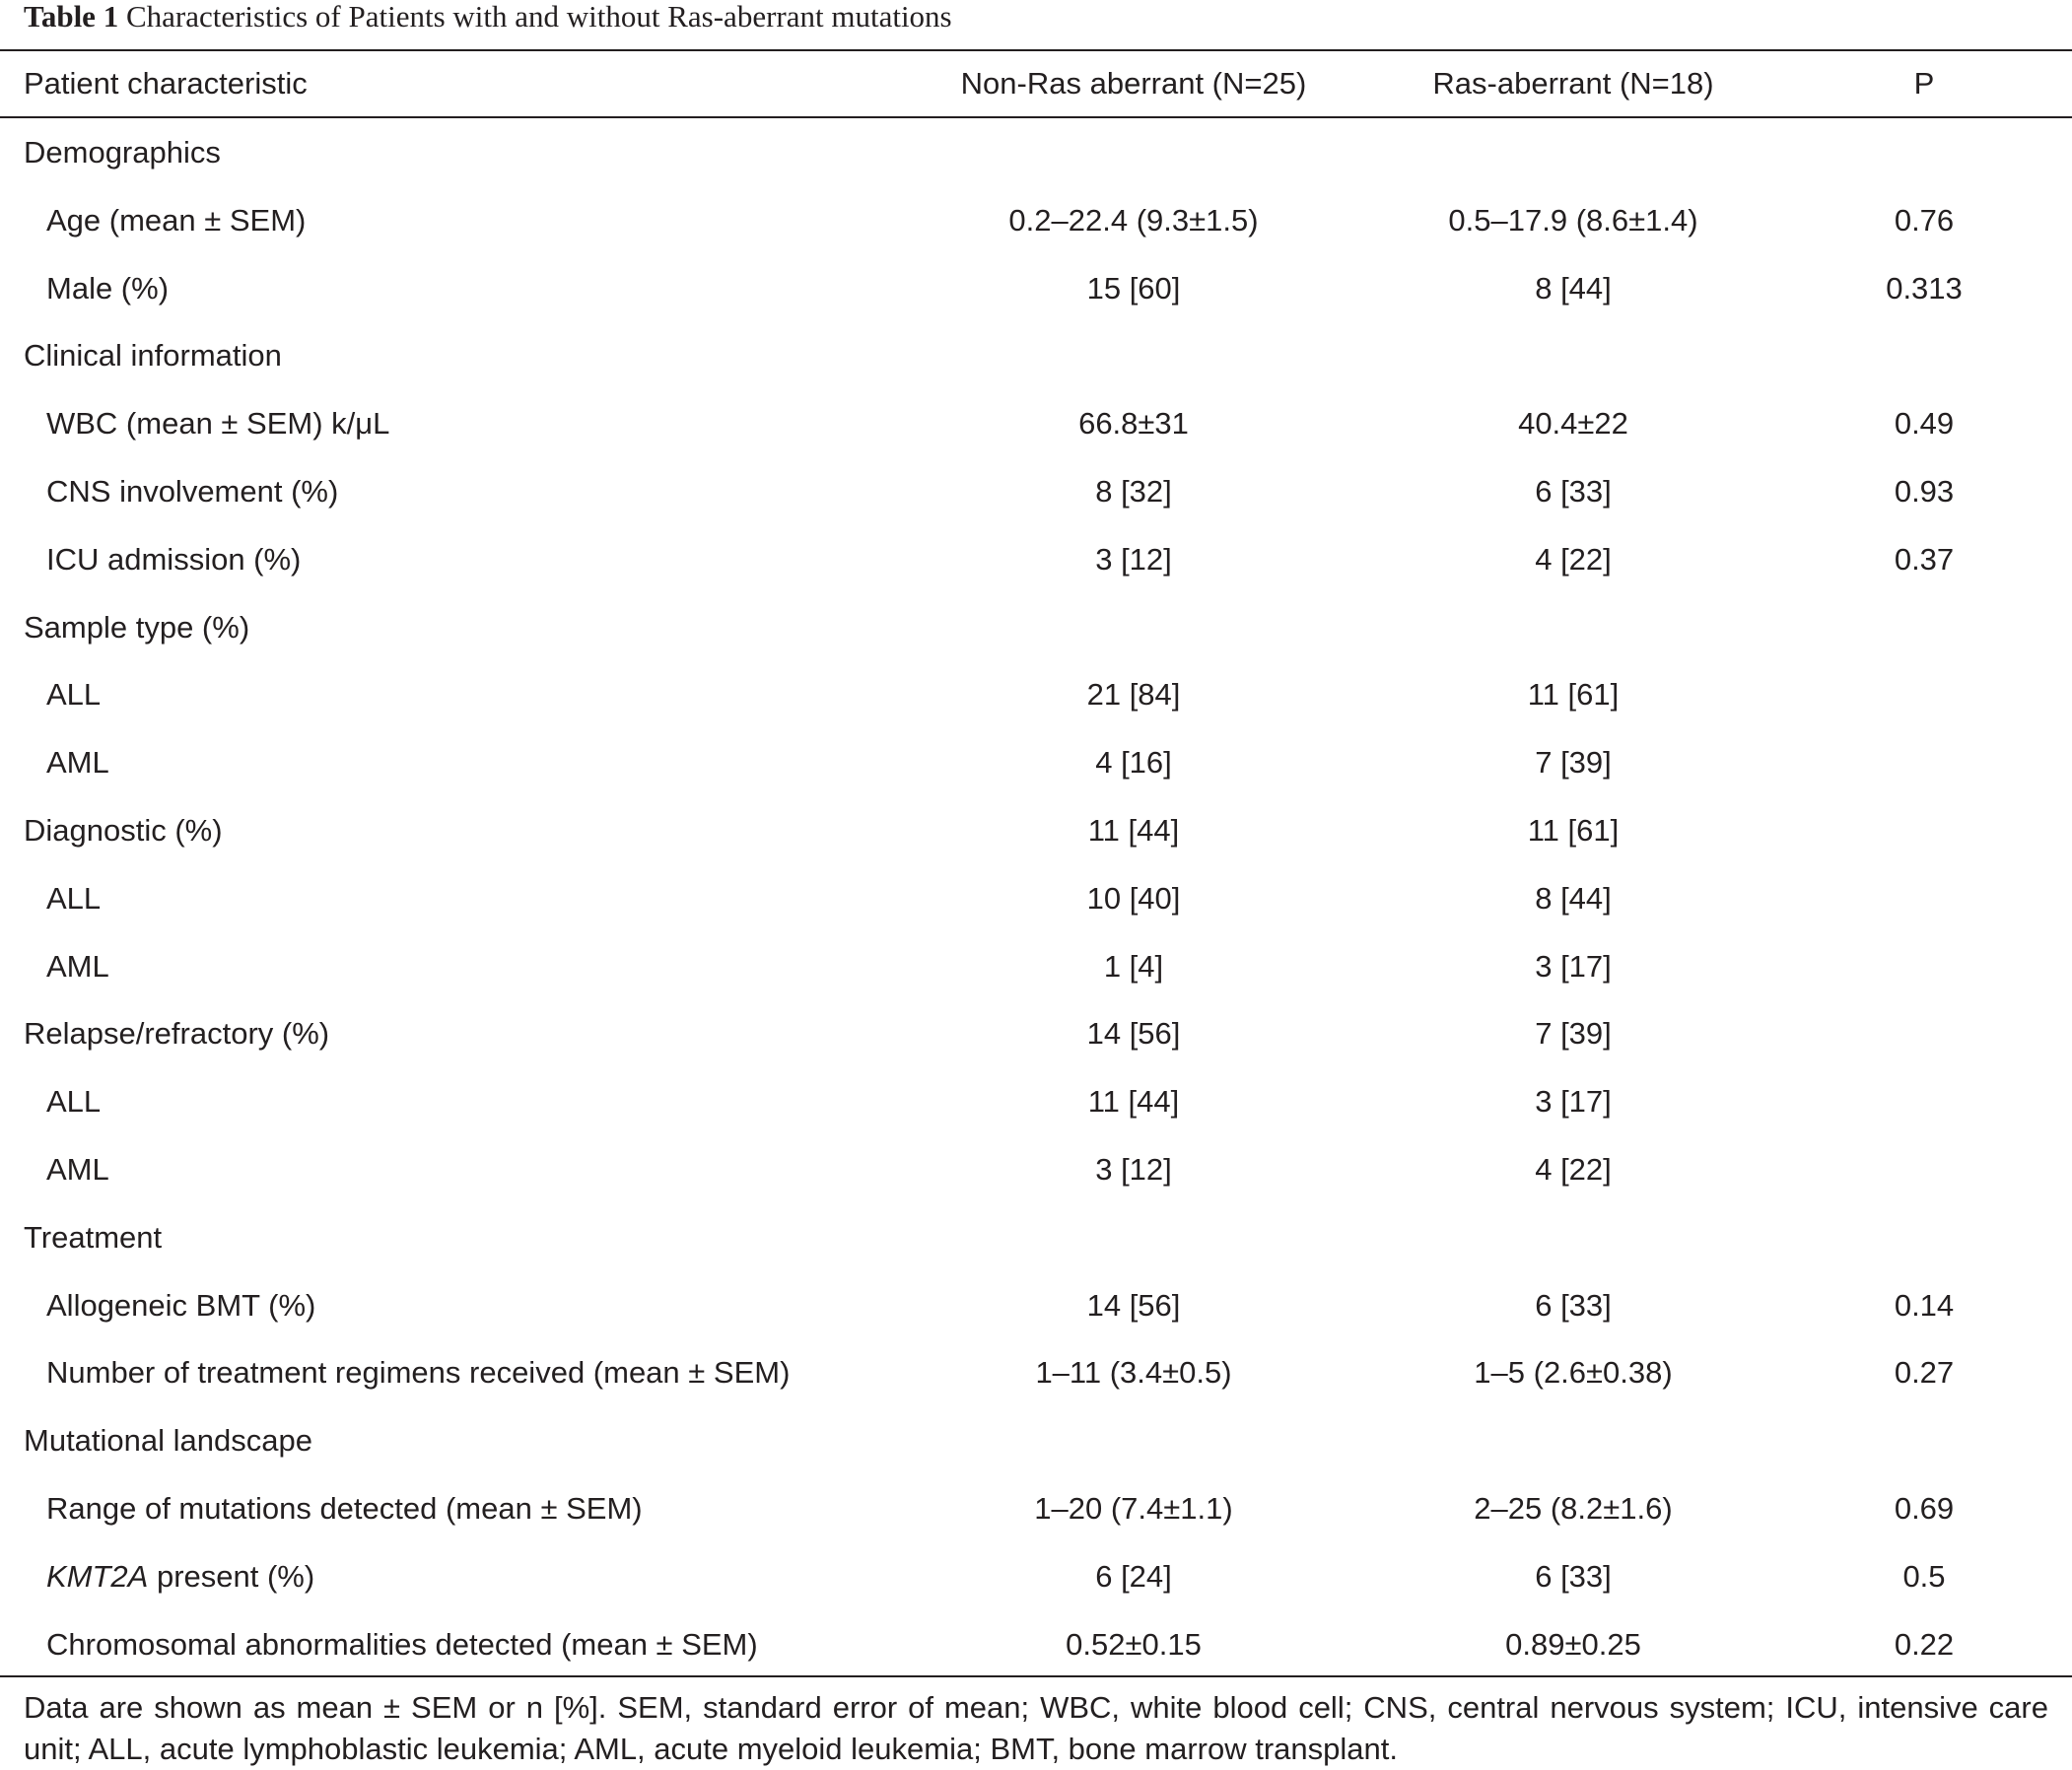 Image resolution: width=2072 pixels, height=1770 pixels. What do you see at coordinates (98, 1576) in the screenshot?
I see `row-label-italic: KMT2A` at bounding box center [98, 1576].